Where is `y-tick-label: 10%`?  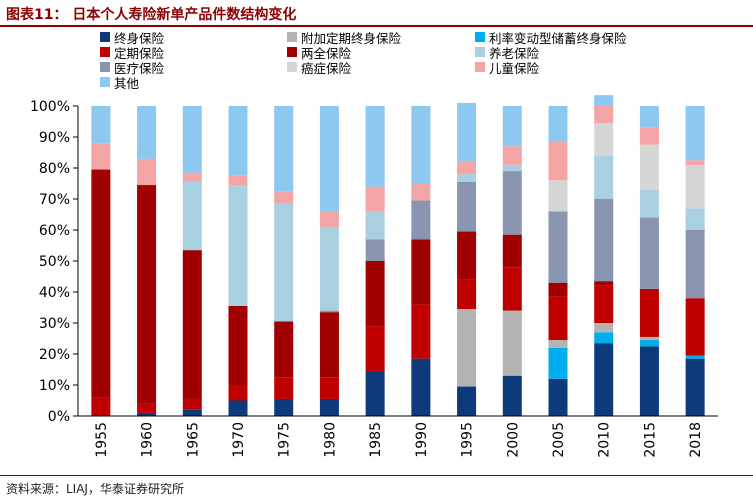 y-tick-label: 10% is located at coordinates (54, 386).